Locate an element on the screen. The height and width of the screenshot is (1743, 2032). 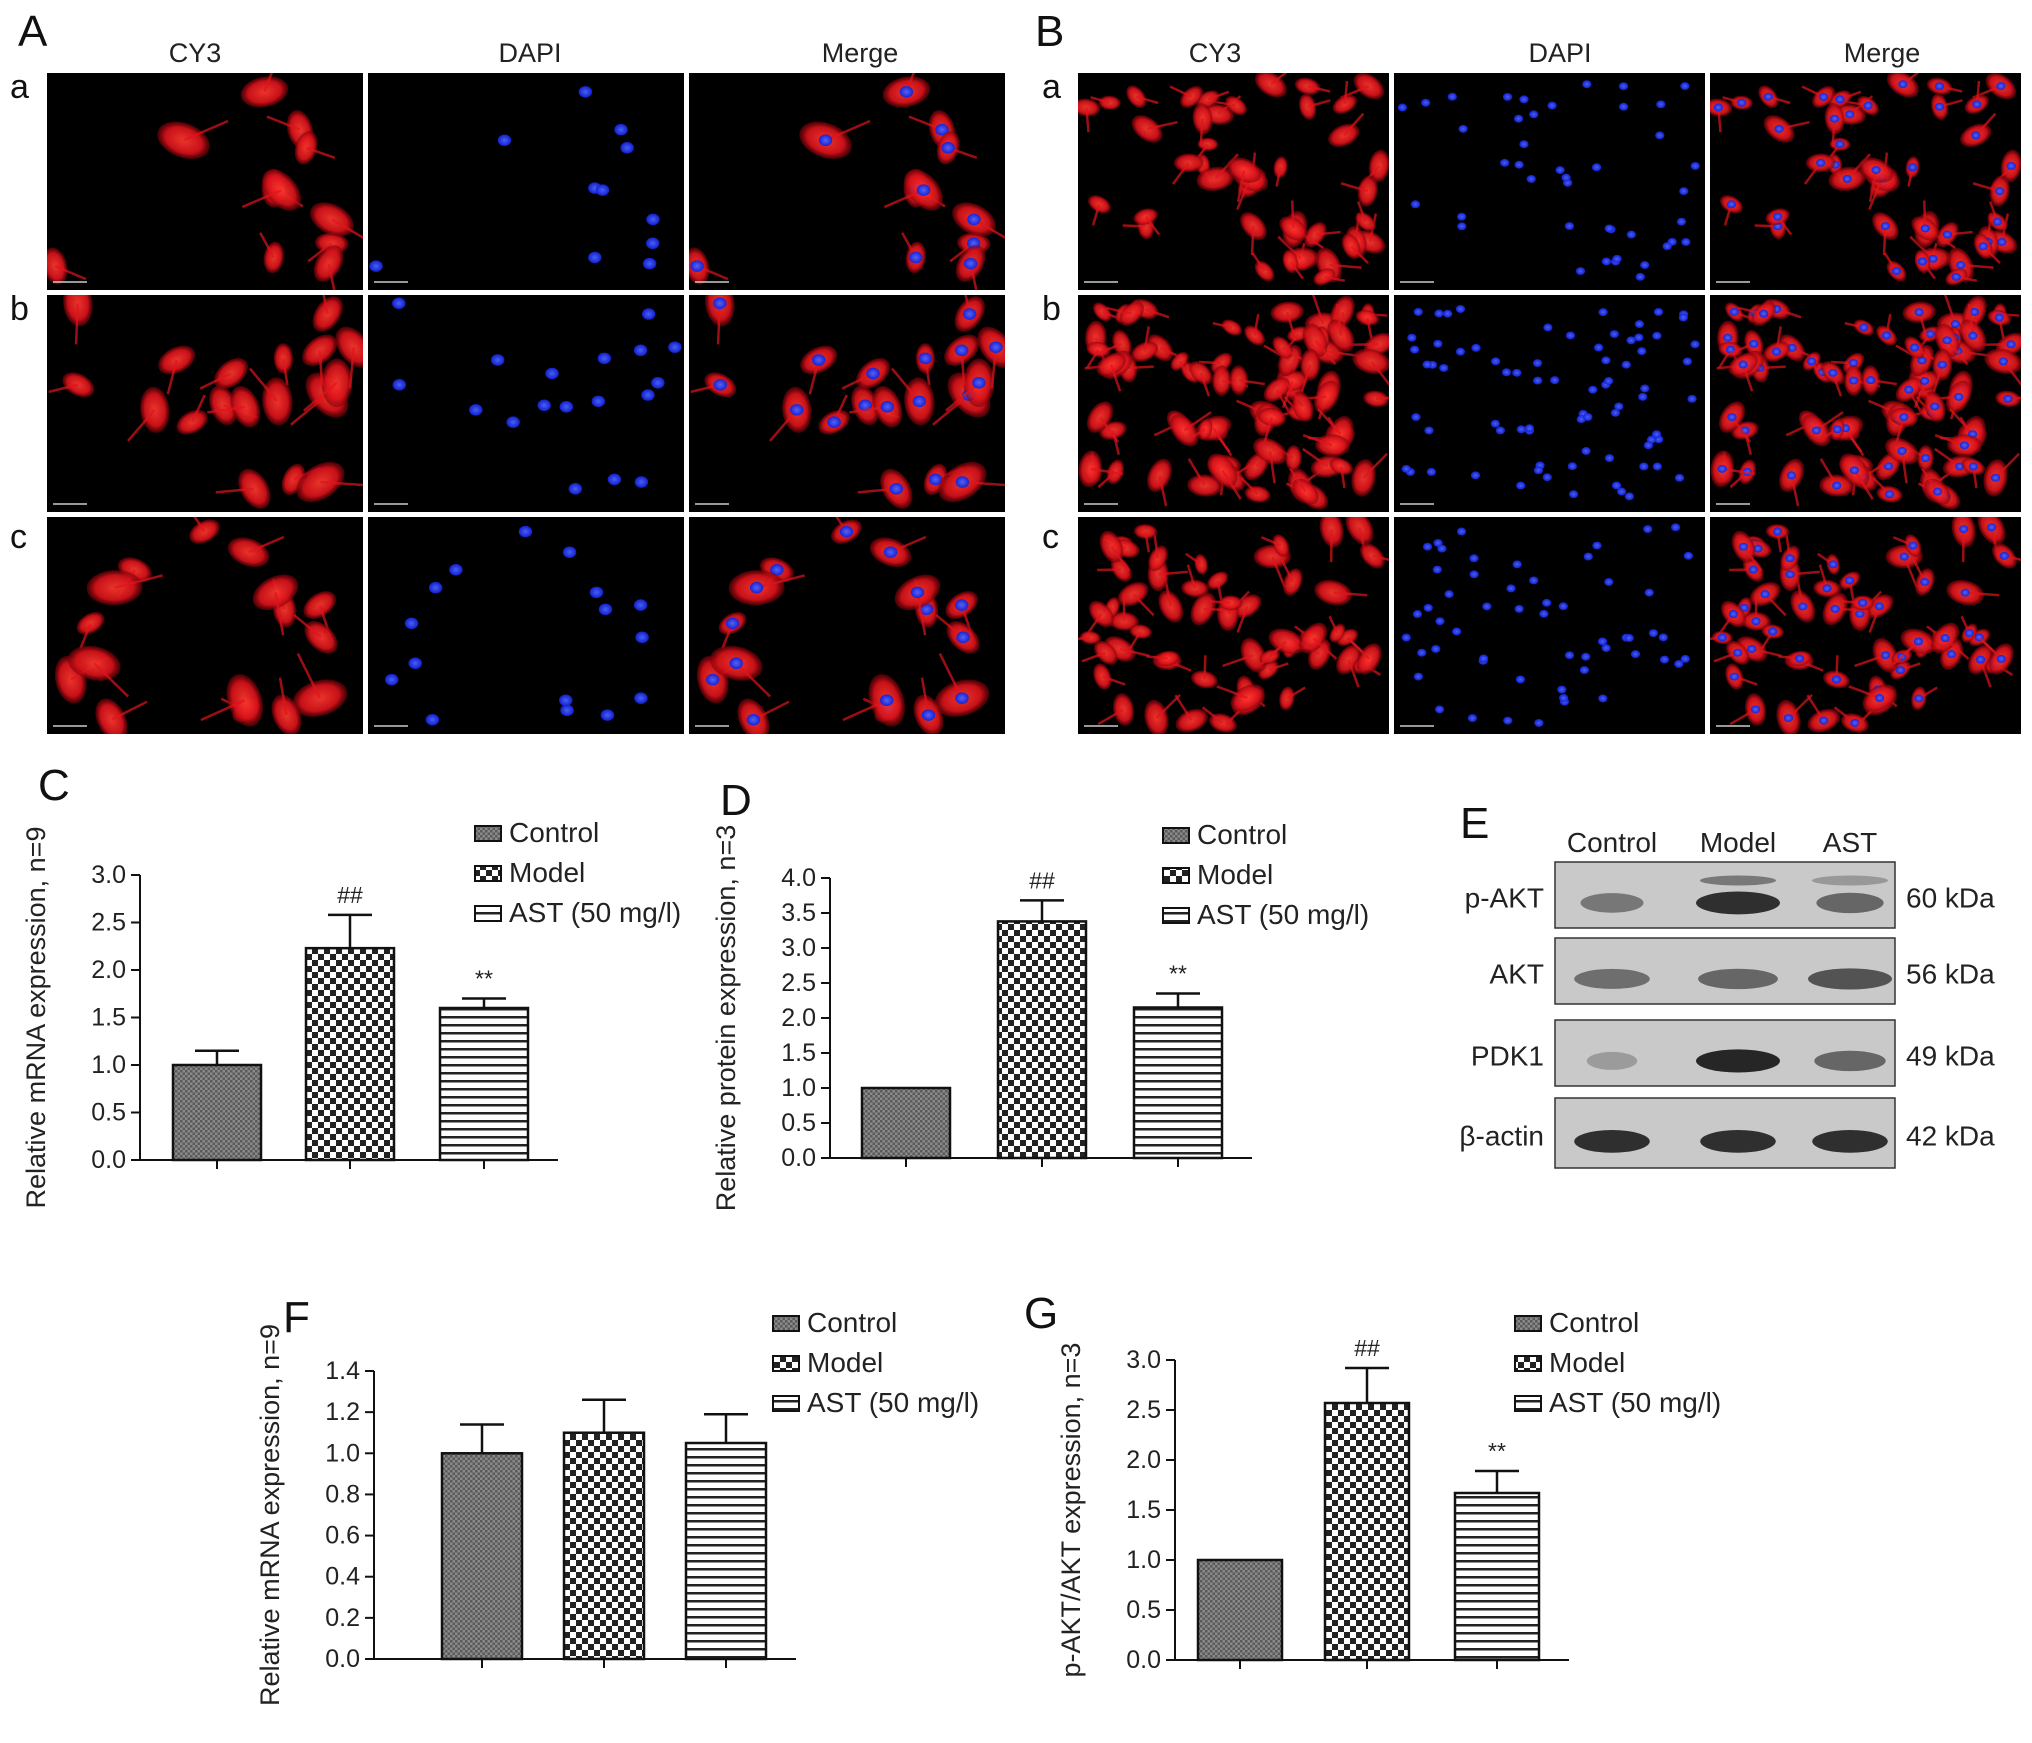
y-tick-label: 1.5 is located at coordinates (108, 1018).